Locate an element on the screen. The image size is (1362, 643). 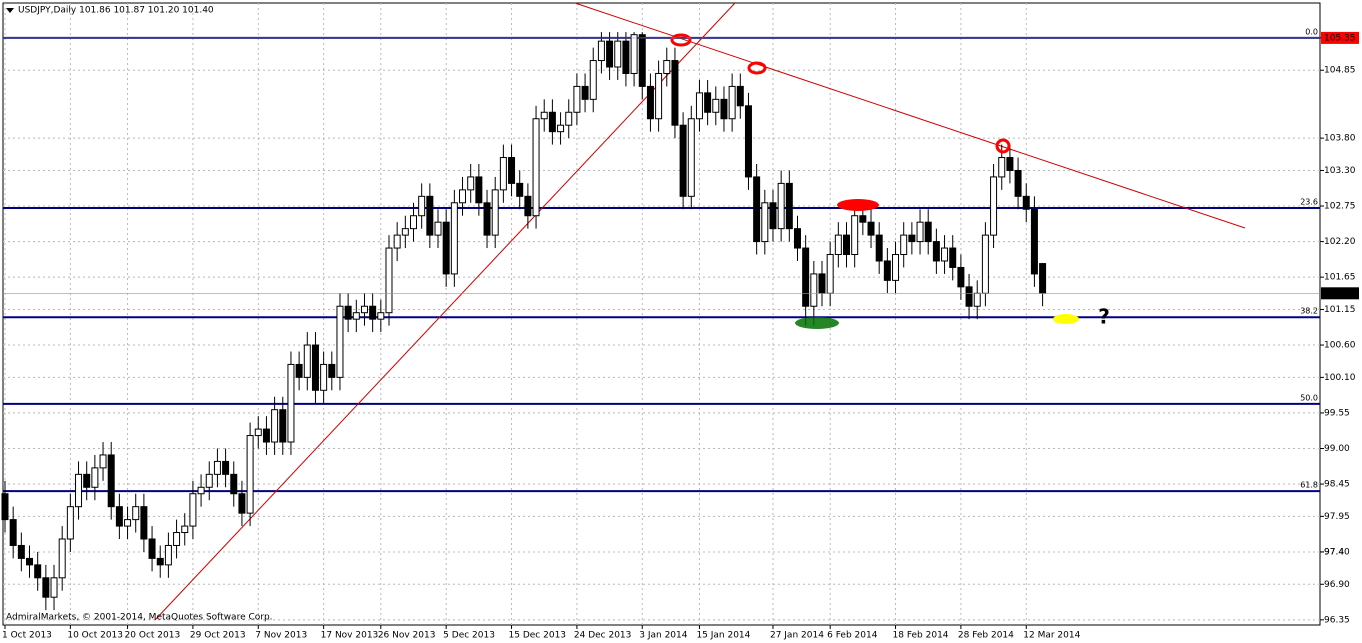
y-tick-label: 96.35 is located at coordinates (1337, 620).